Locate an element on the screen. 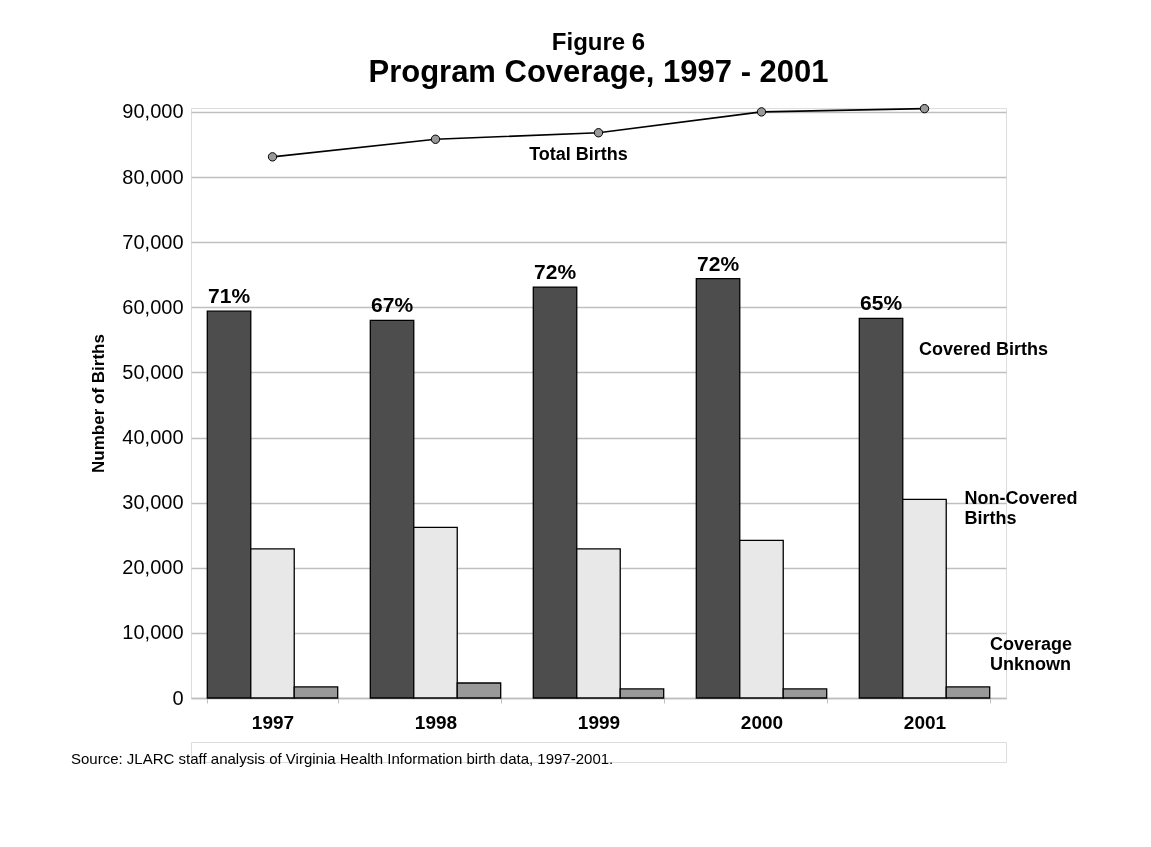  y-tick-label: 60,000 is located at coordinates (153, 306).